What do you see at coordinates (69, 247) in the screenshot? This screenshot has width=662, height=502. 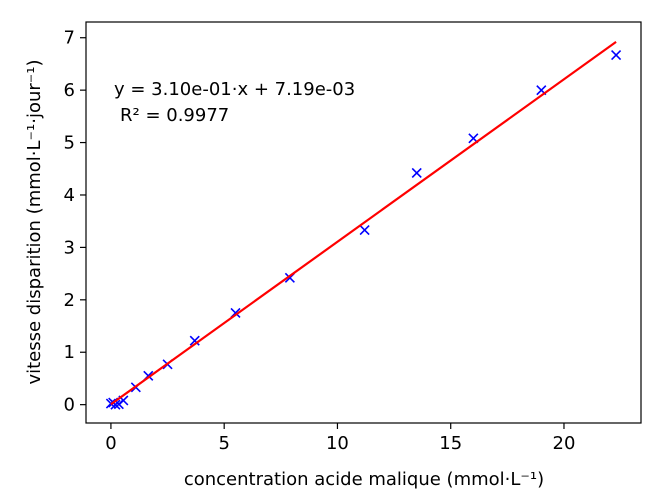 I see `y-tick-label: 3` at bounding box center [69, 247].